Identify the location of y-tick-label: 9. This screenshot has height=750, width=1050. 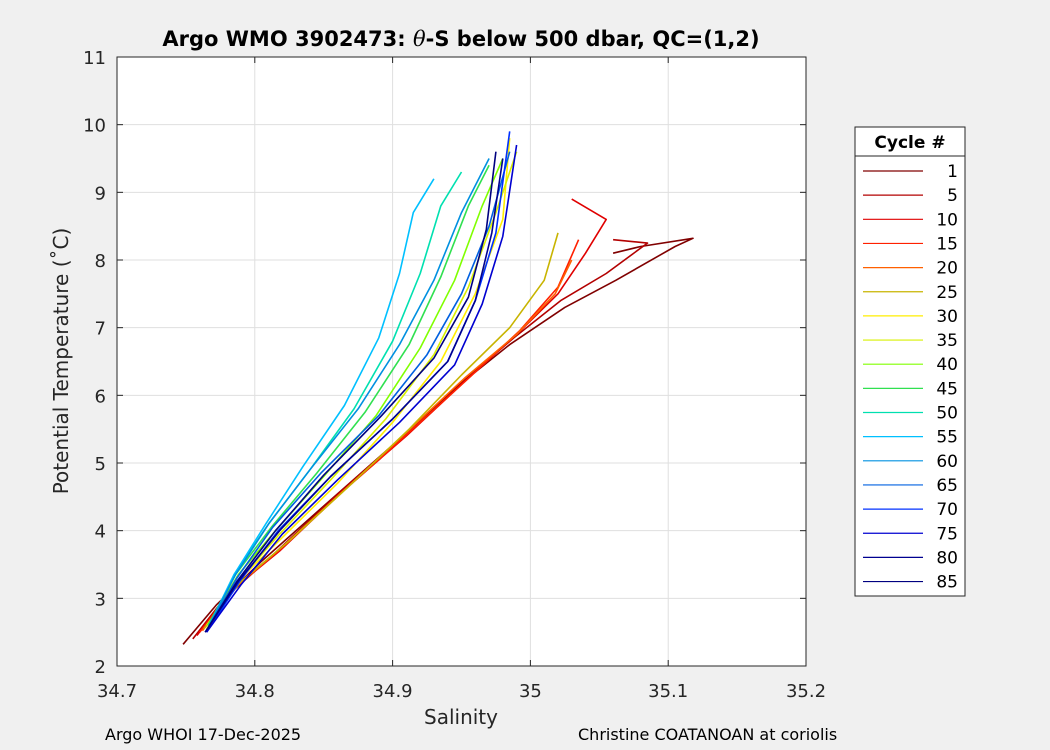
(100, 193).